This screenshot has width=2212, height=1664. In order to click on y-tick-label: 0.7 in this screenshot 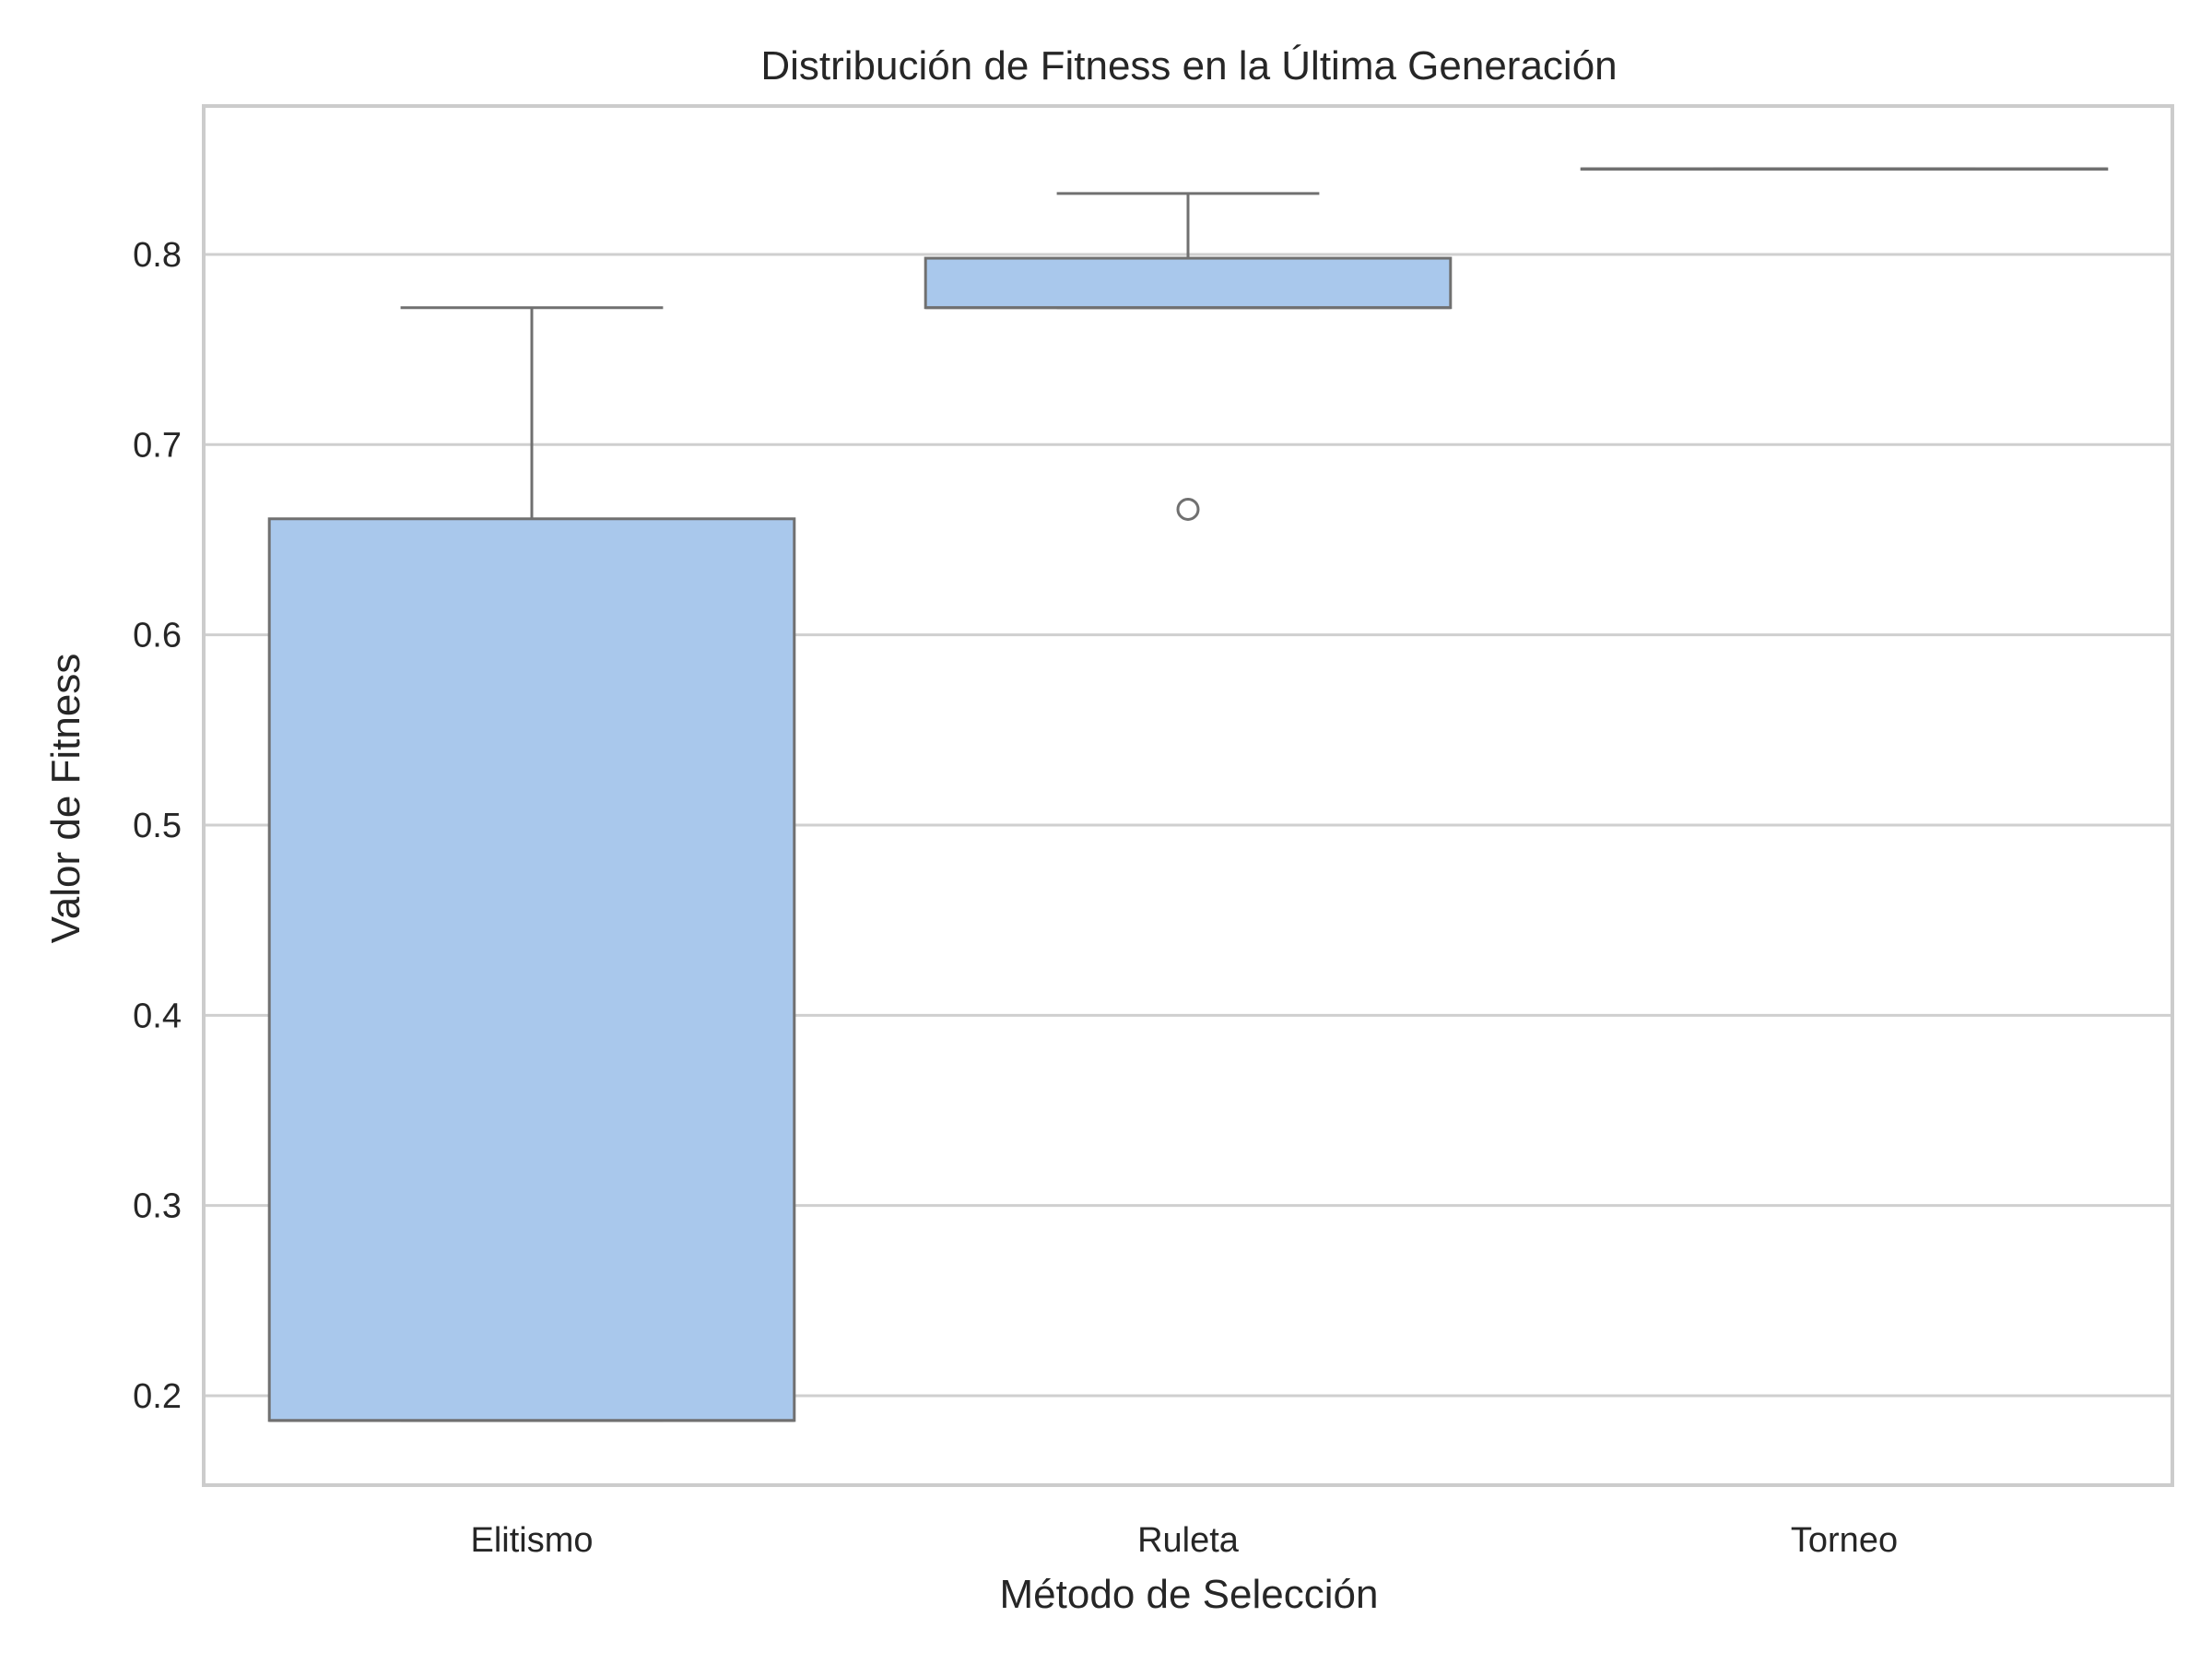, I will do `click(157, 445)`.